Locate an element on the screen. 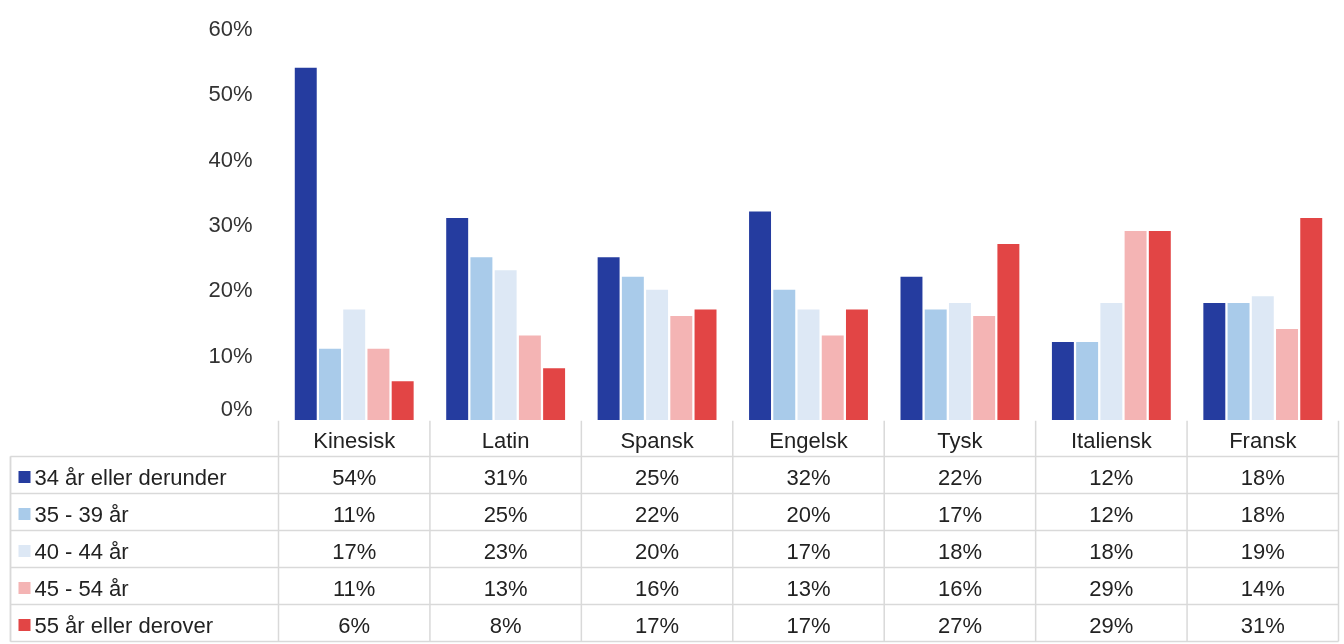 Image resolution: width=1344 pixels, height=644 pixels. data-label: 14% is located at coordinates (1262, 588).